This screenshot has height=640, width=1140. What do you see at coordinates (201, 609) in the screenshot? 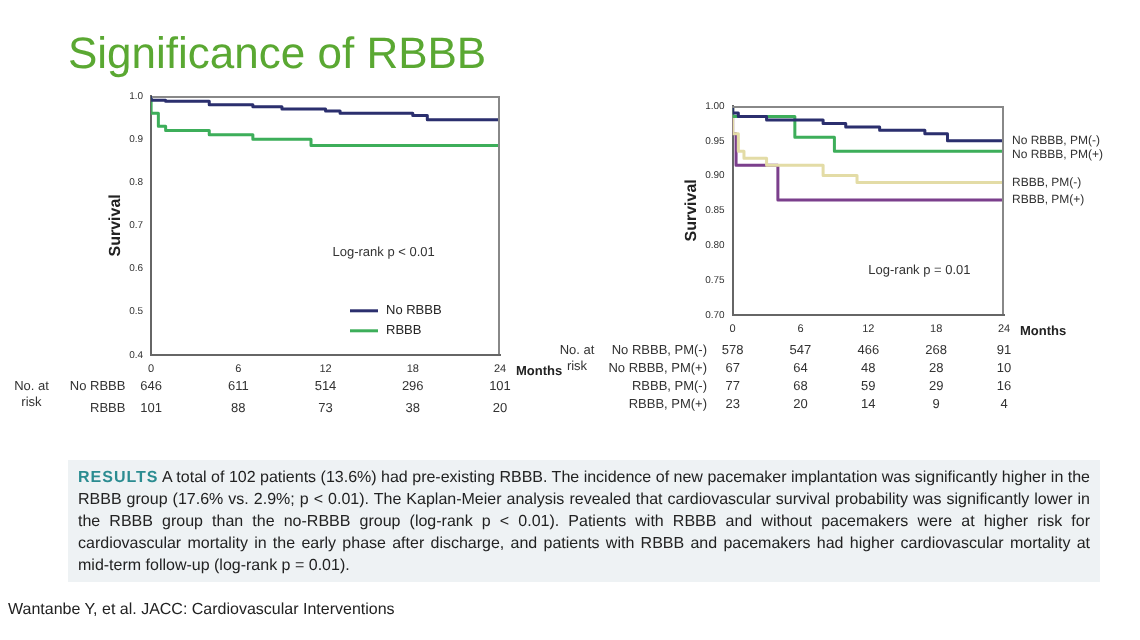
I see `text: Wantanbe Y, et al. JACC: Cardiovascular Interventions` at bounding box center [201, 609].